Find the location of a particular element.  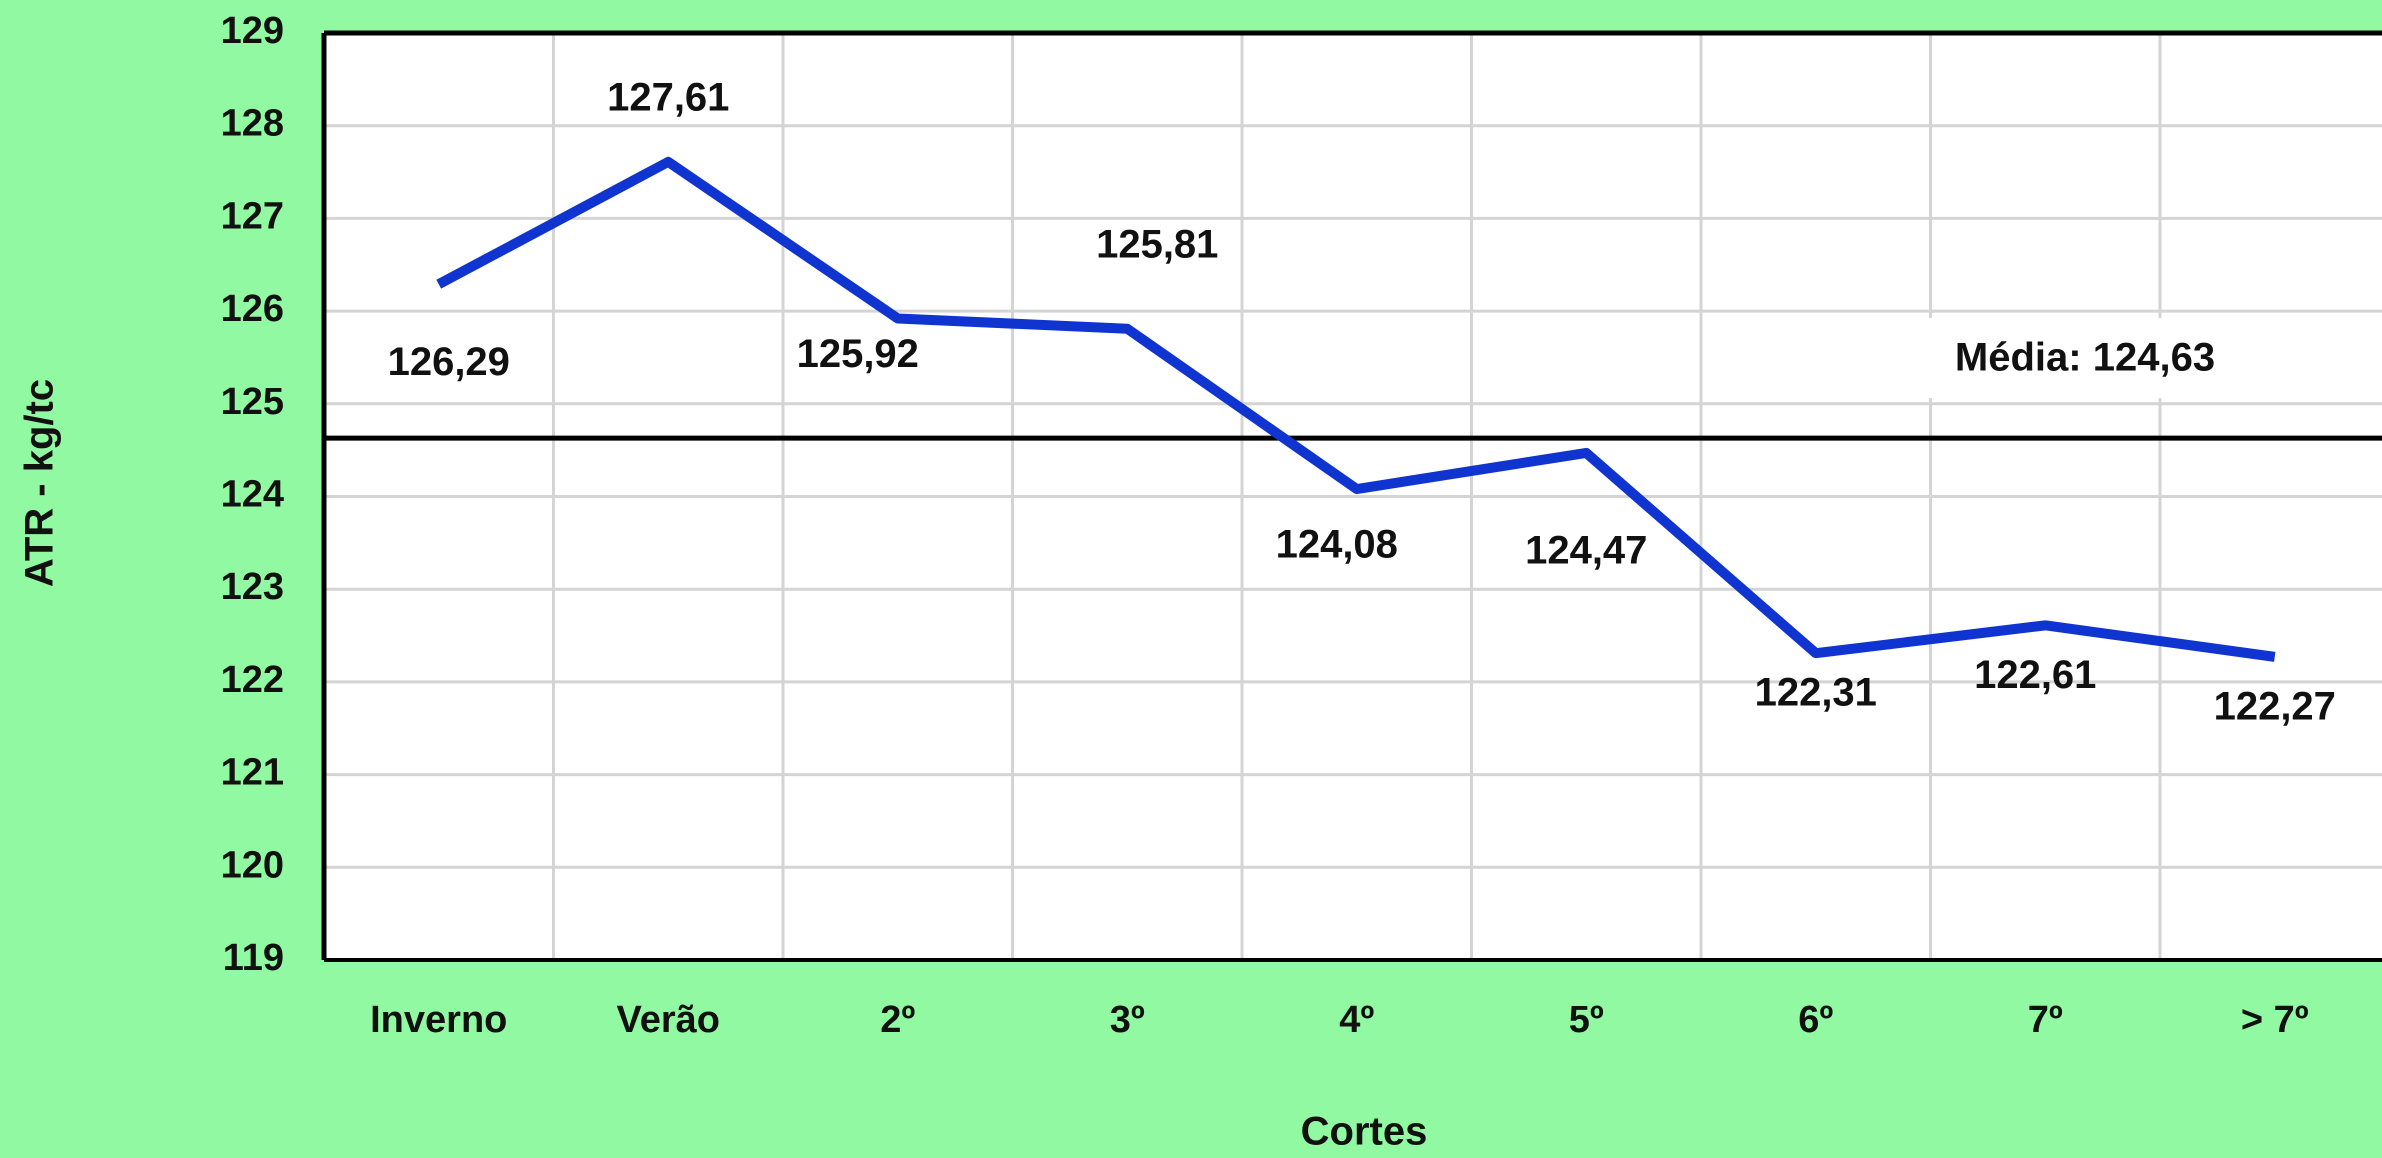

data-label: 124,47 is located at coordinates (1586, 550).